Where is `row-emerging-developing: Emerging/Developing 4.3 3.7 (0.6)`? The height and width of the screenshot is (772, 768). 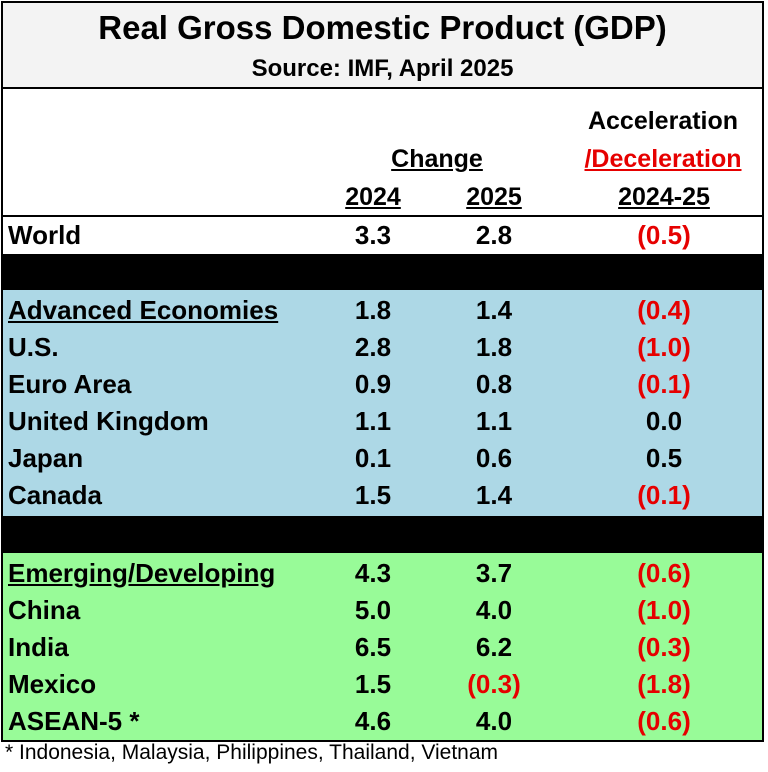 row-emerging-developing: Emerging/Developing 4.3 3.7 (0.6) is located at coordinates (382, 573).